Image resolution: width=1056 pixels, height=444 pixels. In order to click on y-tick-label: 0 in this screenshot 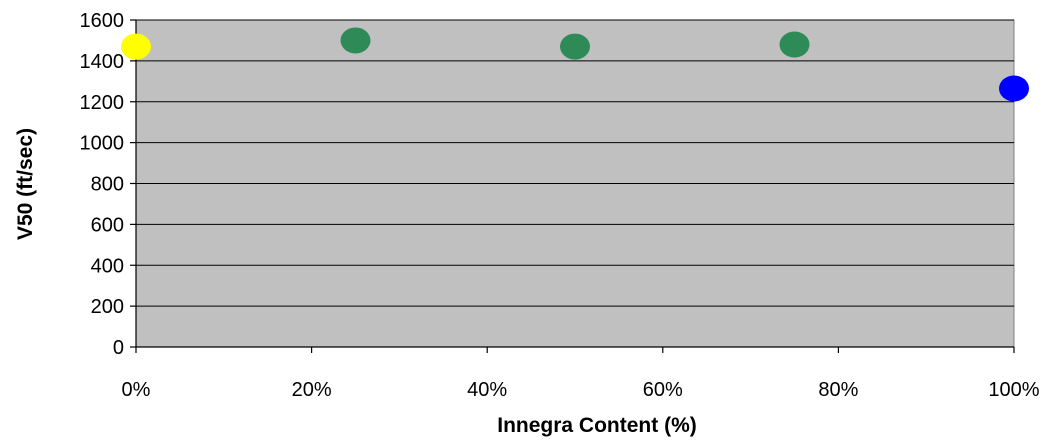, I will do `click(118, 348)`.